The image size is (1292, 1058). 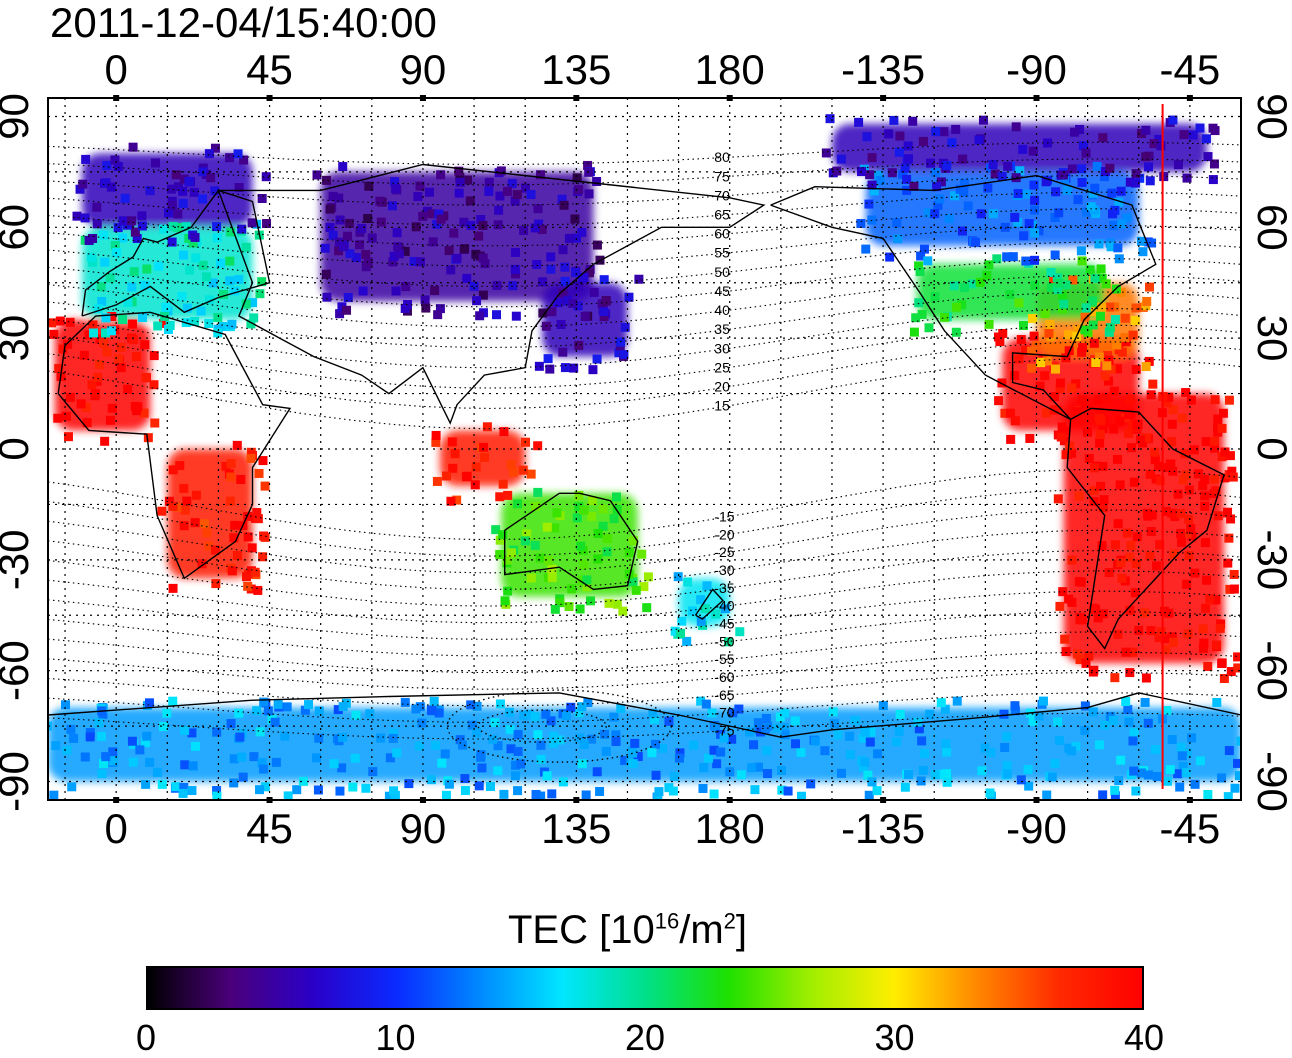 What do you see at coordinates (18, 116) in the screenshot?
I see `latitude-tick-label: 90` at bounding box center [18, 116].